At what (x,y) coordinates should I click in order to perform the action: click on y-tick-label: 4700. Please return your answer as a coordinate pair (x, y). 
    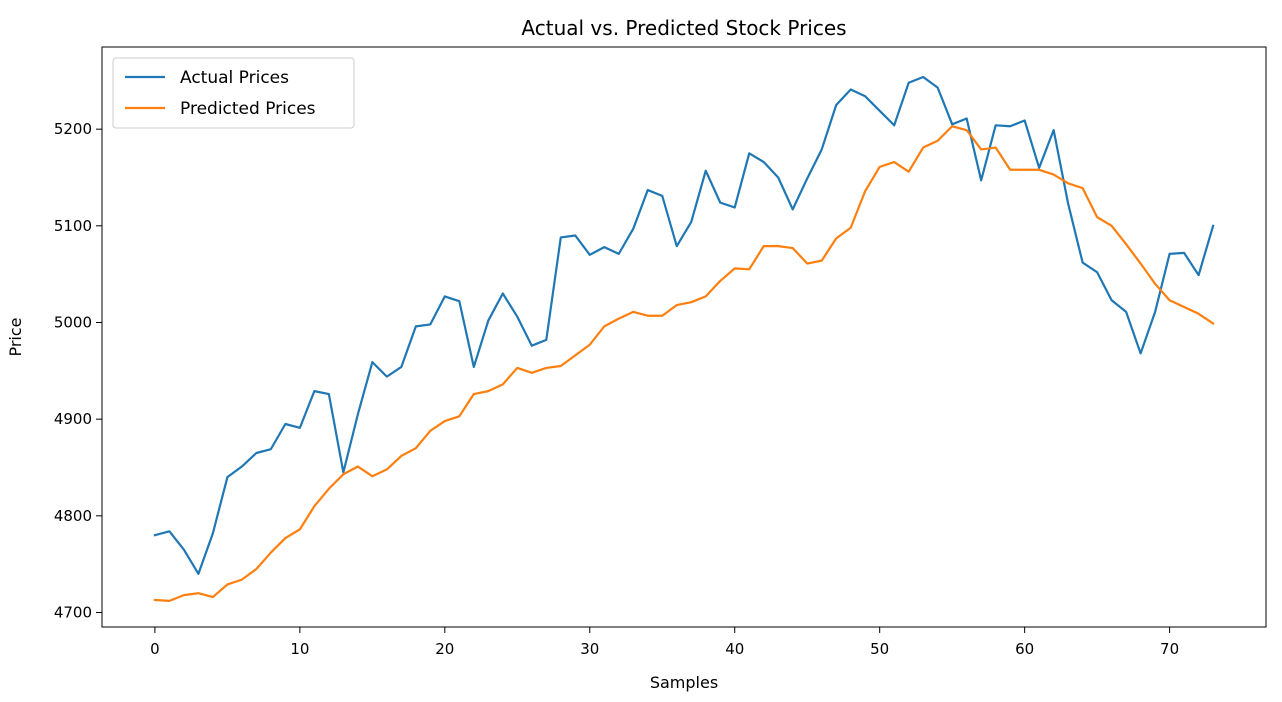
    Looking at the image, I should click on (73, 613).